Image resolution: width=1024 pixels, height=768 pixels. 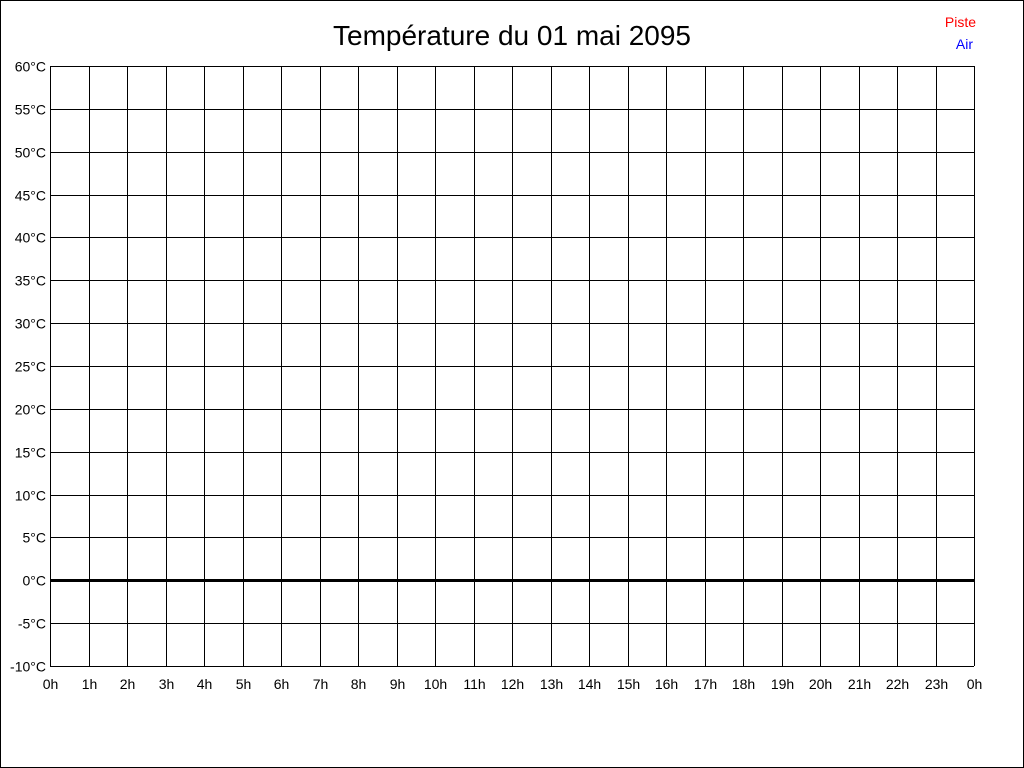 I want to click on y-tick-label: 0°C, so click(x=35, y=581).